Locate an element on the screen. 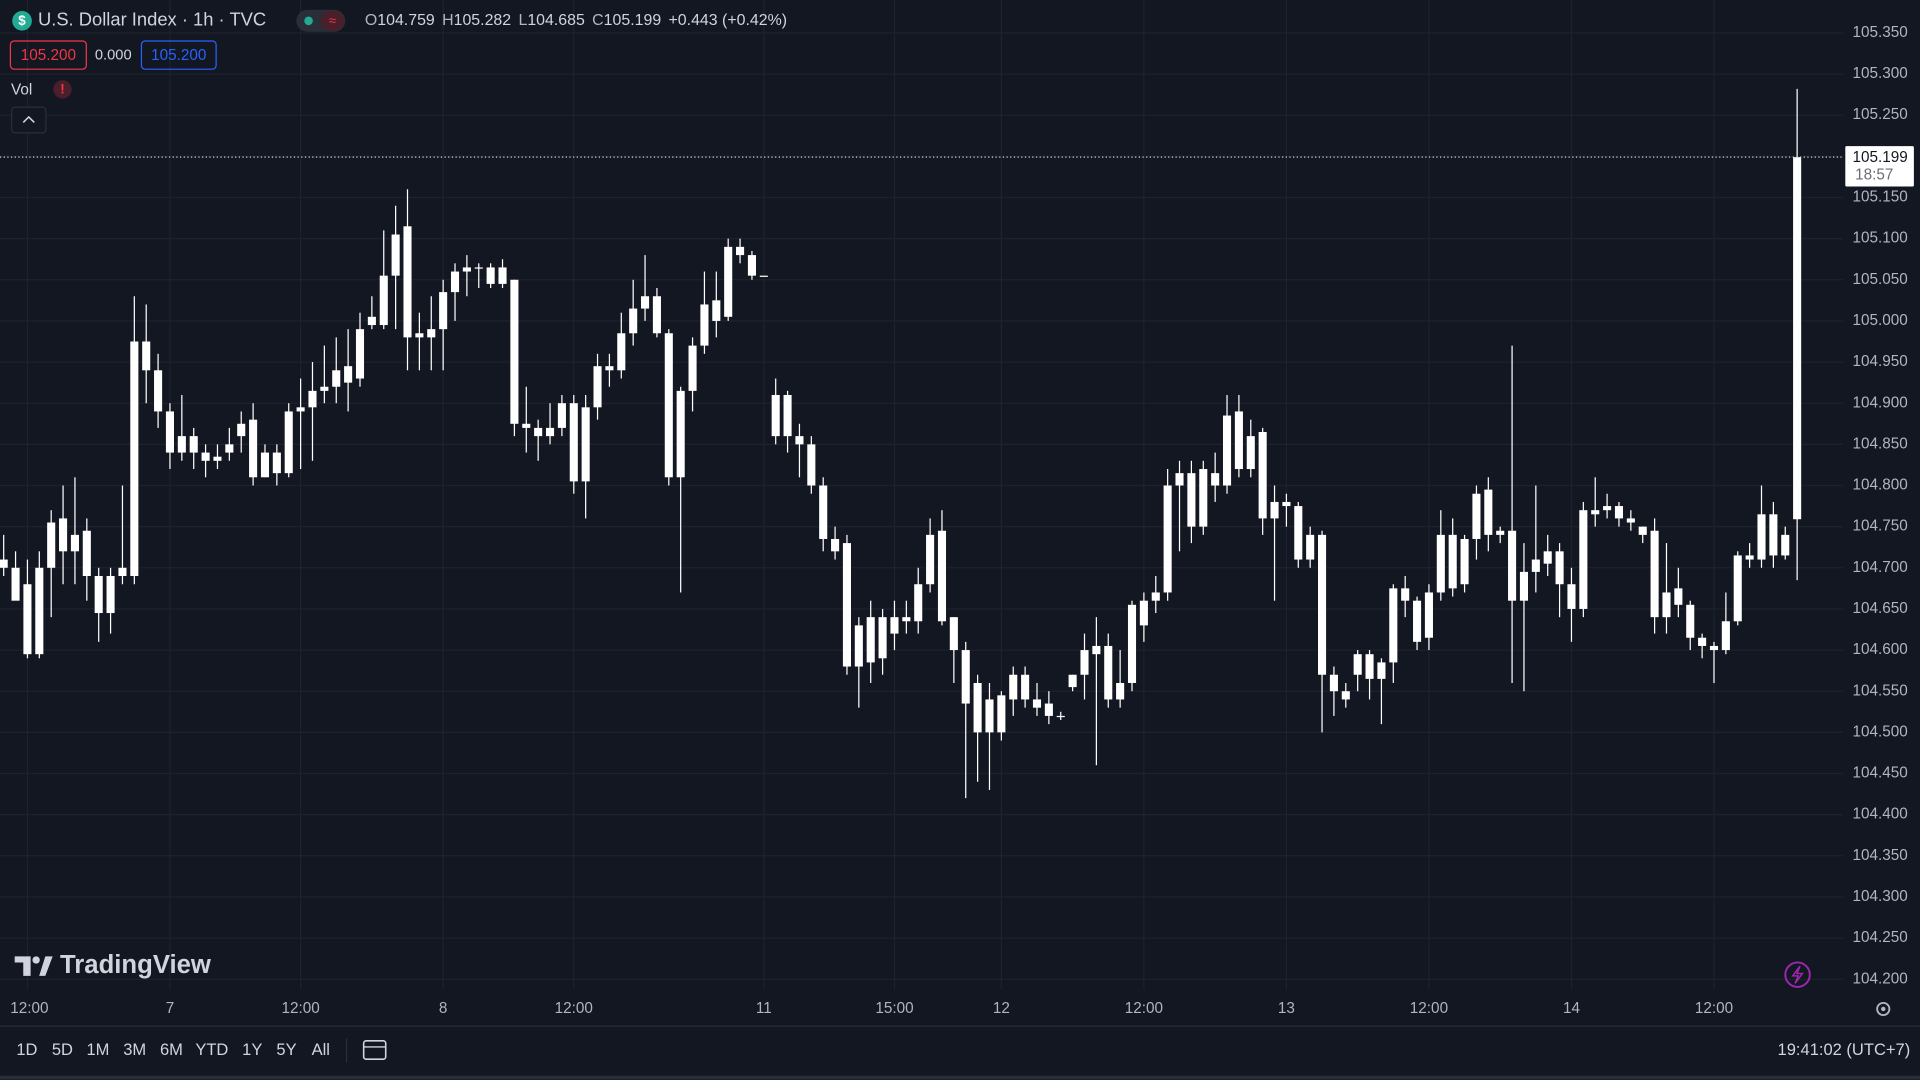 Image resolution: width=1920 pixels, height=1080 pixels. sell-button is located at coordinates (48, 55).